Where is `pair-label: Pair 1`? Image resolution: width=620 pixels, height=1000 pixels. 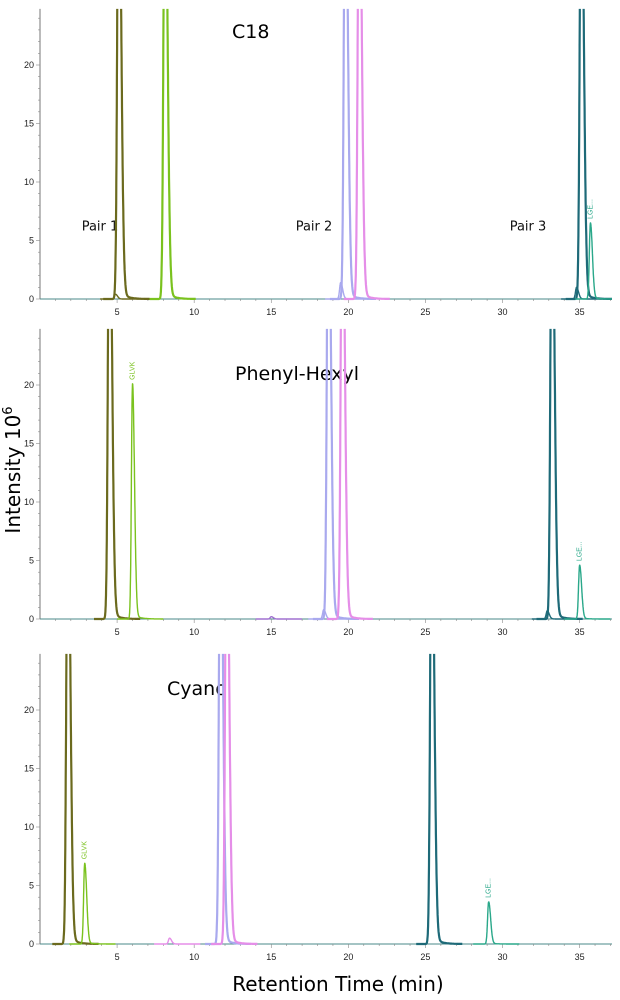
pair-label: Pair 1 is located at coordinates (100, 226).